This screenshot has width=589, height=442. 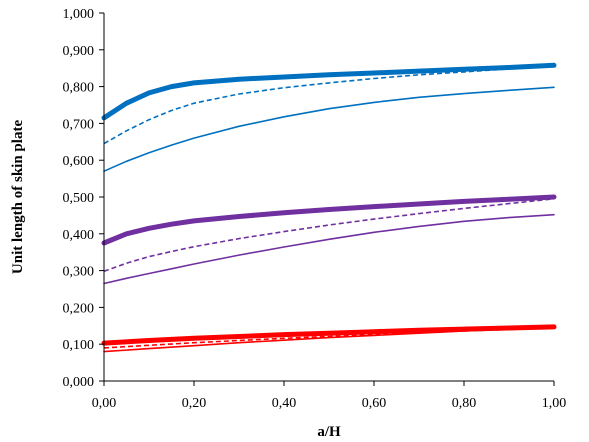 I want to click on y-tick-label: 0,100, so click(x=79, y=345).